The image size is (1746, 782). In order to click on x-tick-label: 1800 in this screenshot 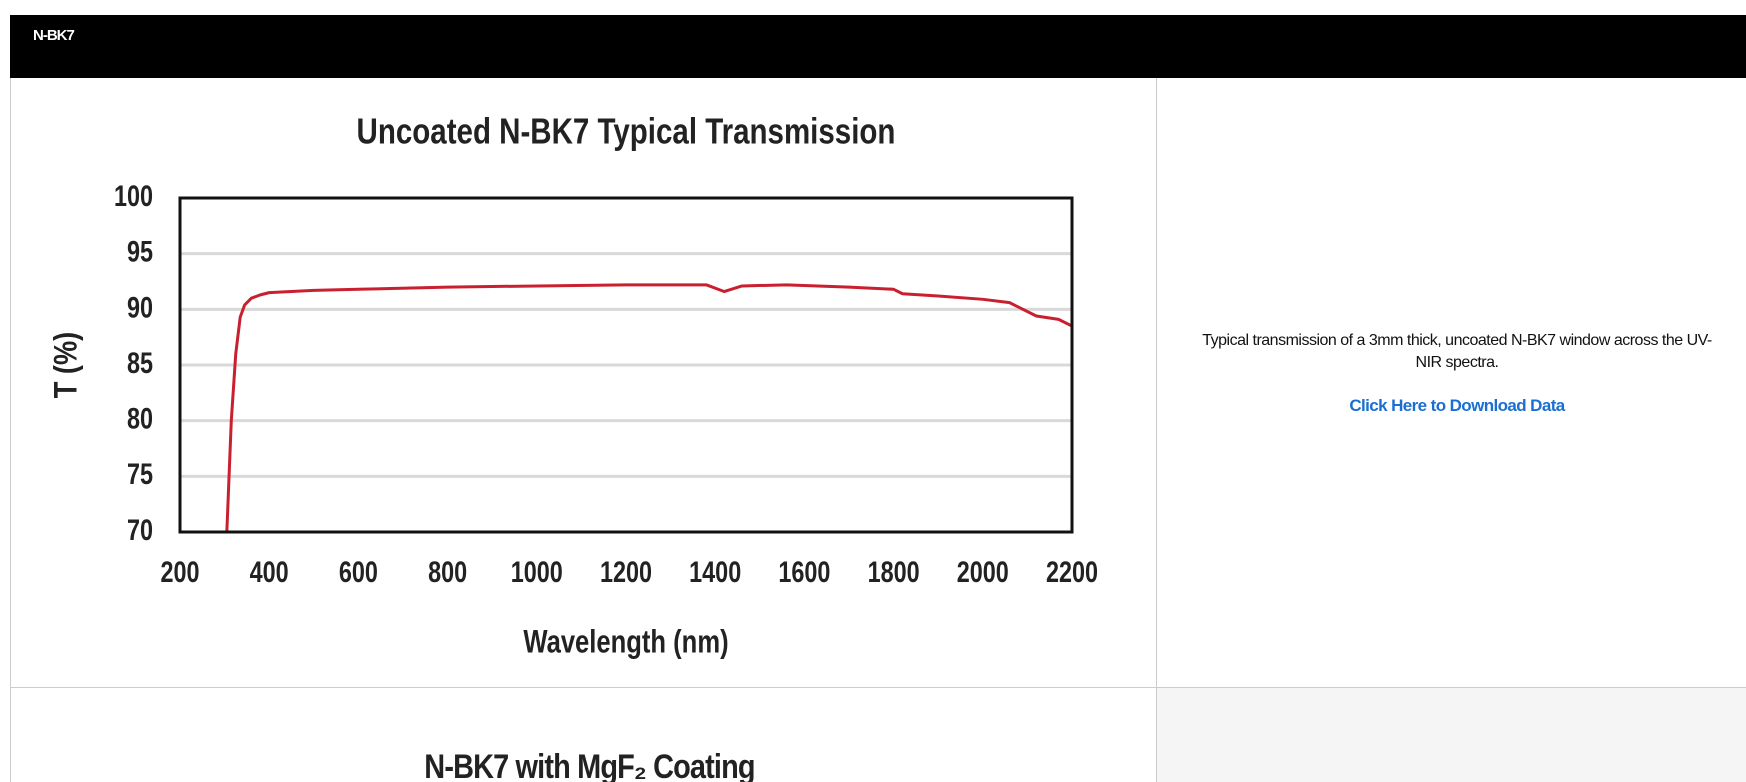, I will do `click(894, 571)`.